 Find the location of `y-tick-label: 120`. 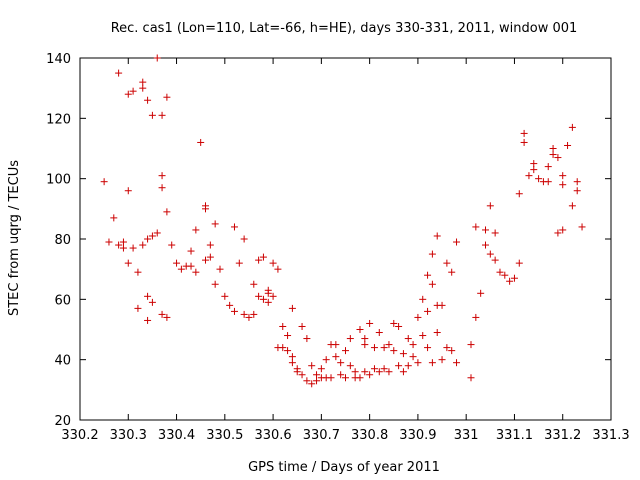

y-tick-label: 120 is located at coordinates (58, 119).